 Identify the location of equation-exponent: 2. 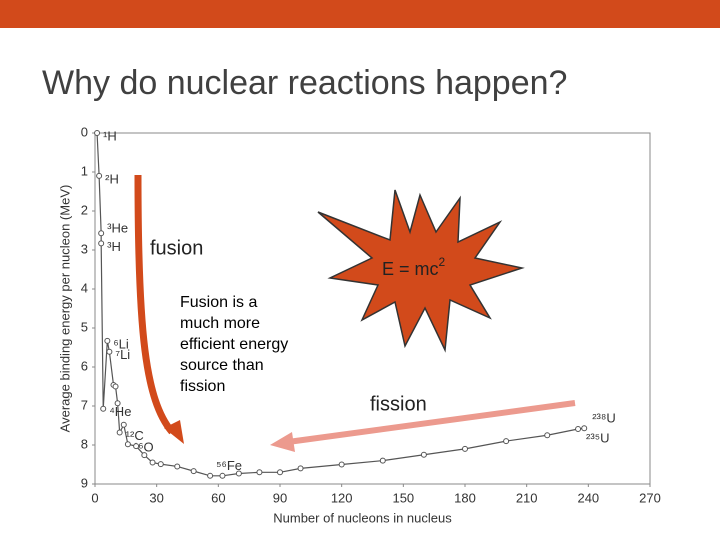
(442, 262).